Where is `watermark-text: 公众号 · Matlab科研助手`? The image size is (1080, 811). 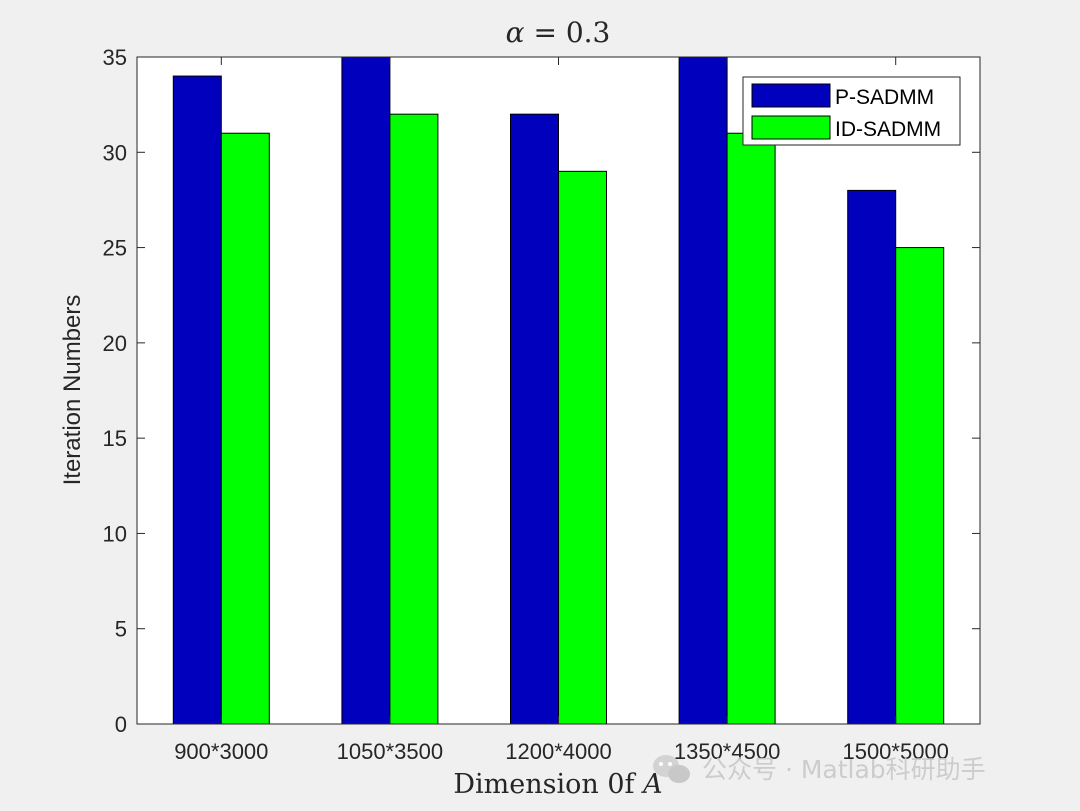 watermark-text: 公众号 · Matlab科研助手 is located at coordinates (844, 769).